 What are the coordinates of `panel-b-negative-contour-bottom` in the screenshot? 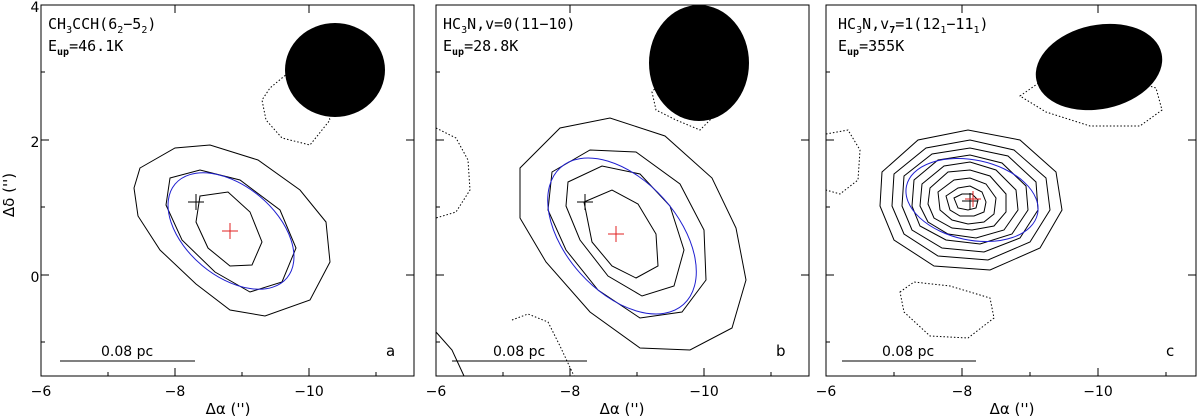 It's located at (543, 345).